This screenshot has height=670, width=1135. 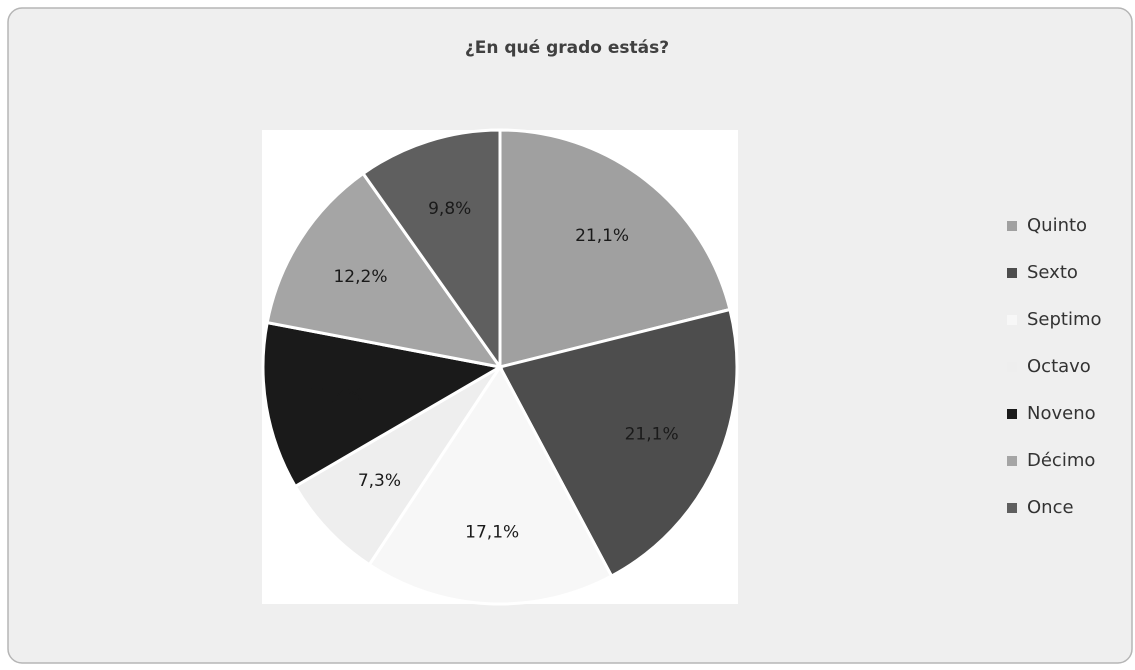 What do you see at coordinates (1057, 225) in the screenshot?
I see `legend-label: Quinto` at bounding box center [1057, 225].